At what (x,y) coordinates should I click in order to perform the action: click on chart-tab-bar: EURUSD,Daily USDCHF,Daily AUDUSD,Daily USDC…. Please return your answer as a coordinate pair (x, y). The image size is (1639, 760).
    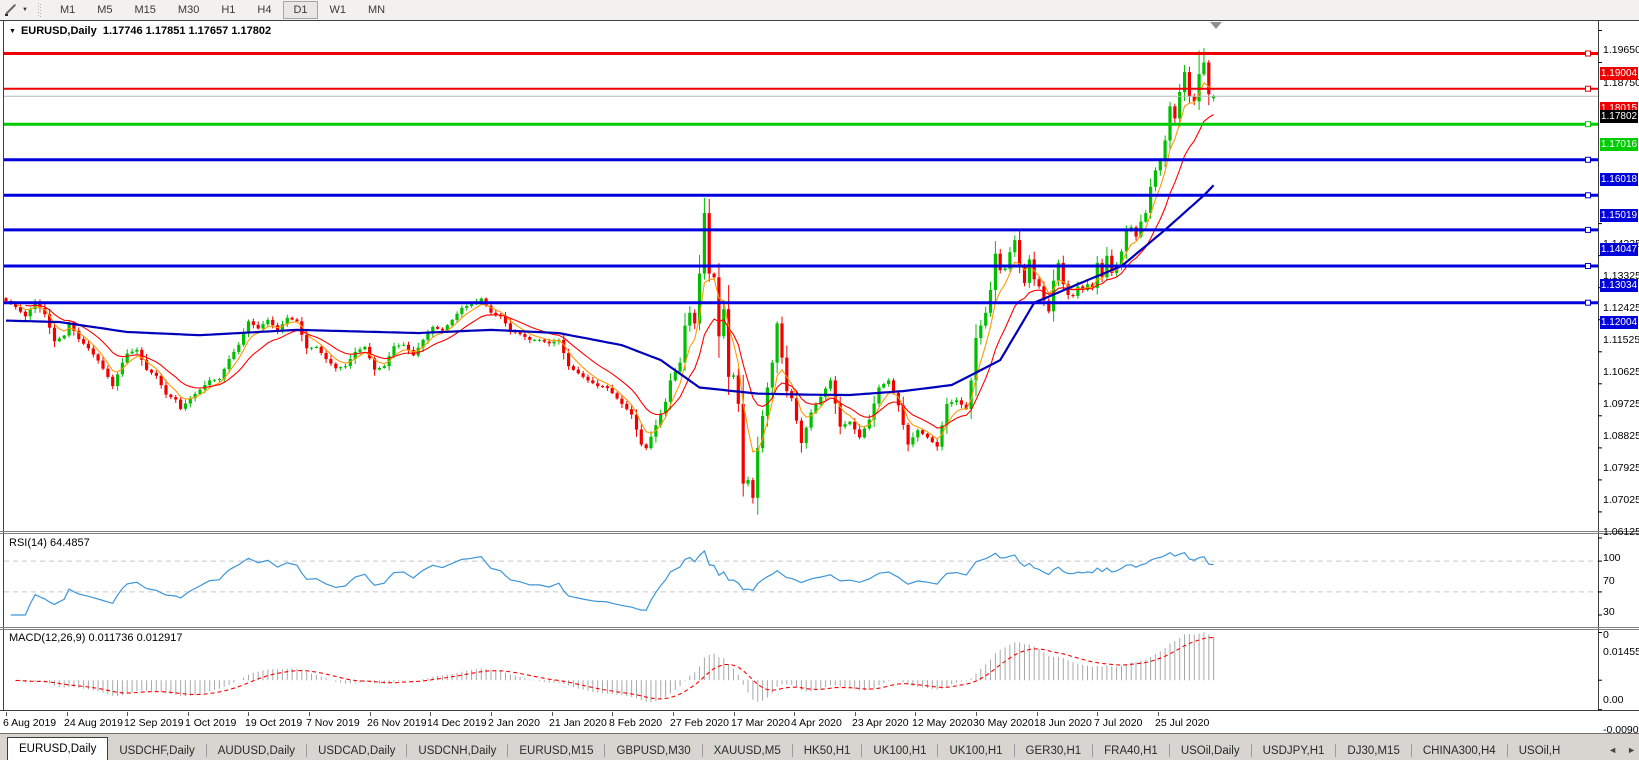
    Looking at the image, I should click on (819, 746).